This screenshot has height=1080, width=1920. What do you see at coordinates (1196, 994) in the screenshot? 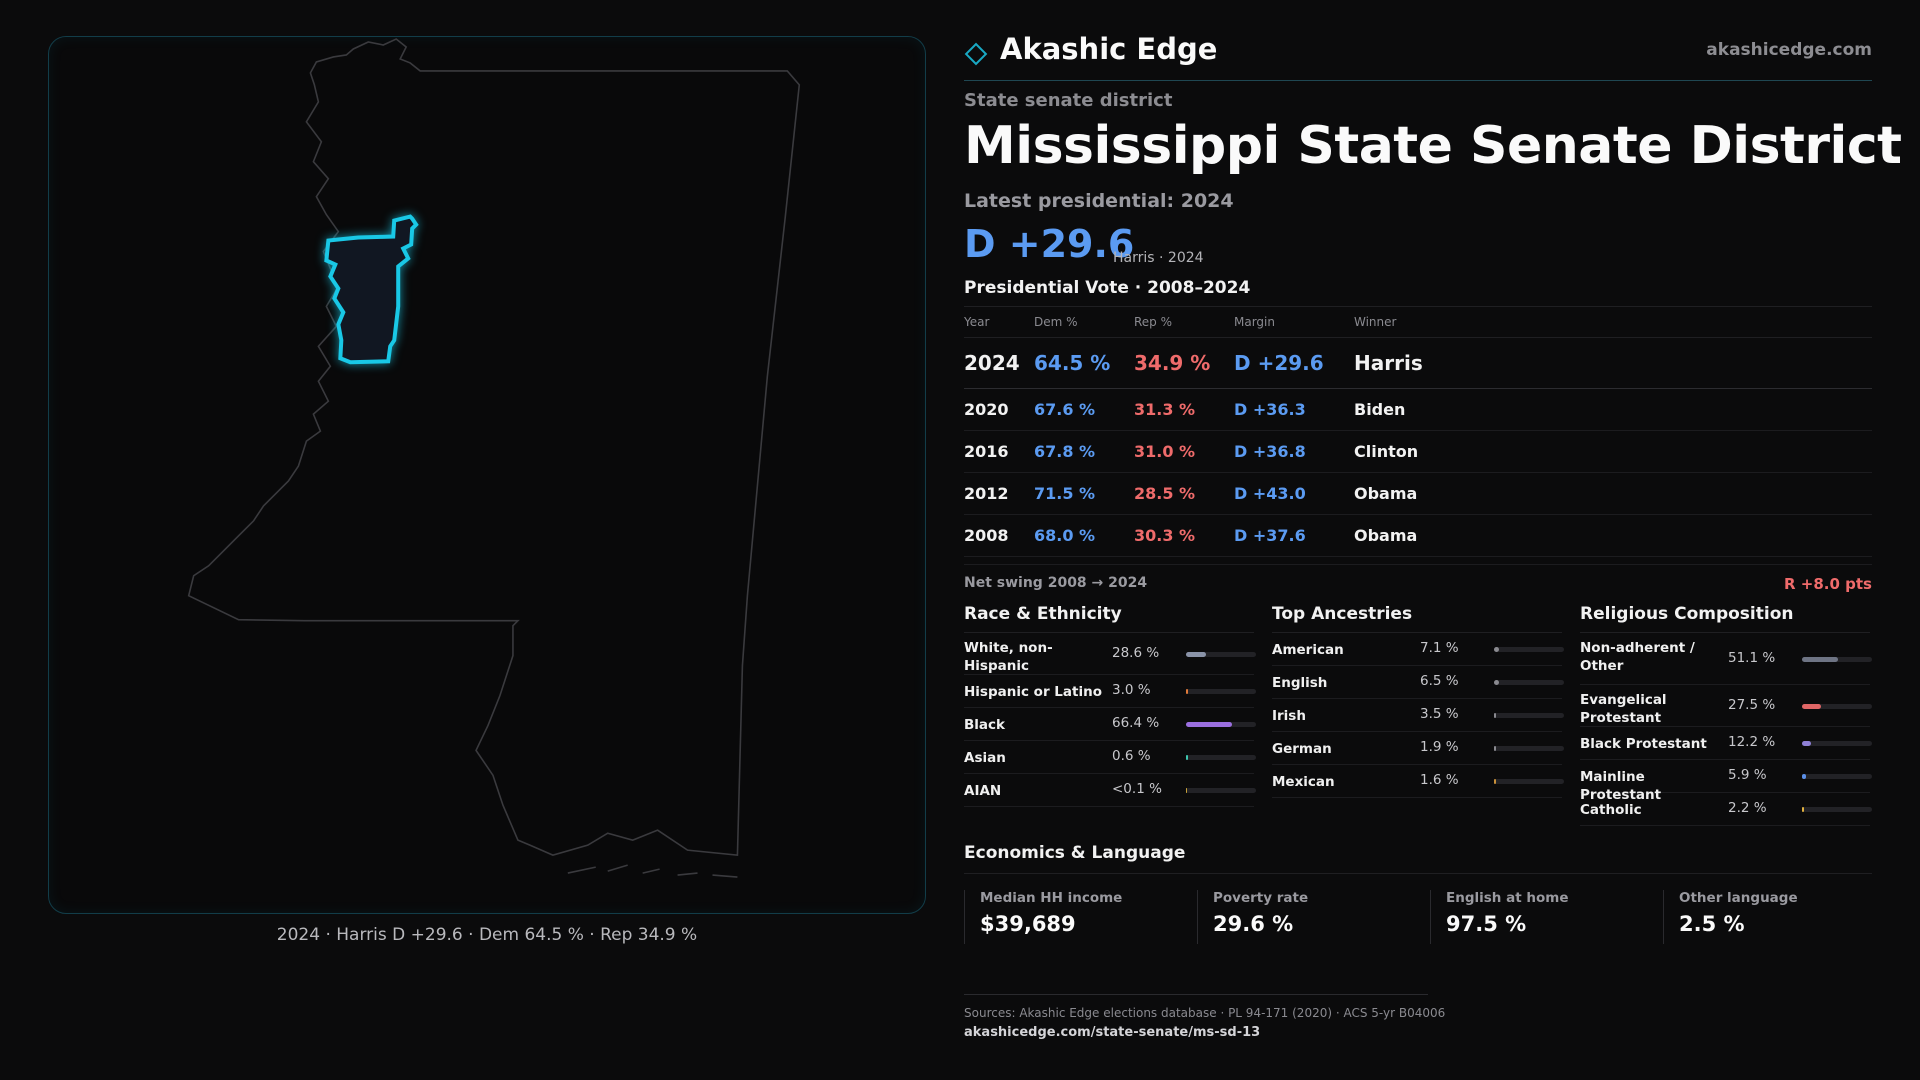
I see `footer-divider` at bounding box center [1196, 994].